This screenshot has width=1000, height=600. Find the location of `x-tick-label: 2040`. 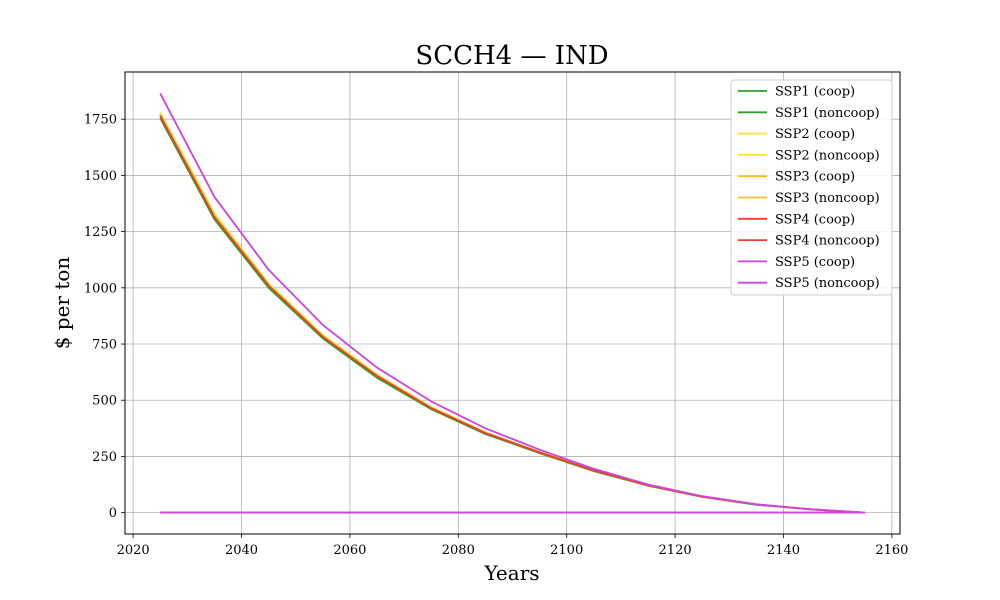

x-tick-label: 2040 is located at coordinates (241, 550).